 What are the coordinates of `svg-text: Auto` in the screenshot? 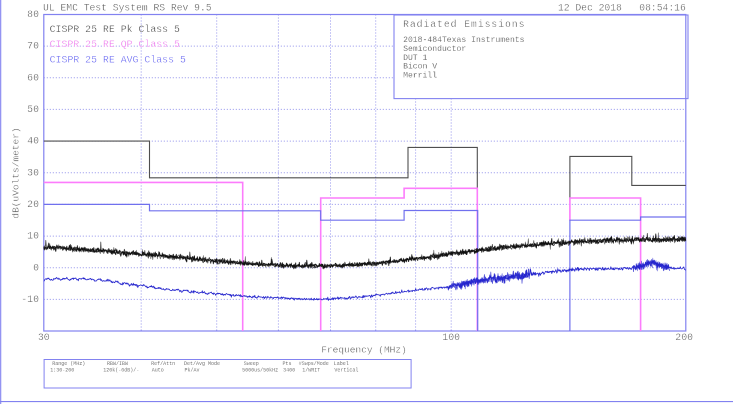 It's located at (158, 371).